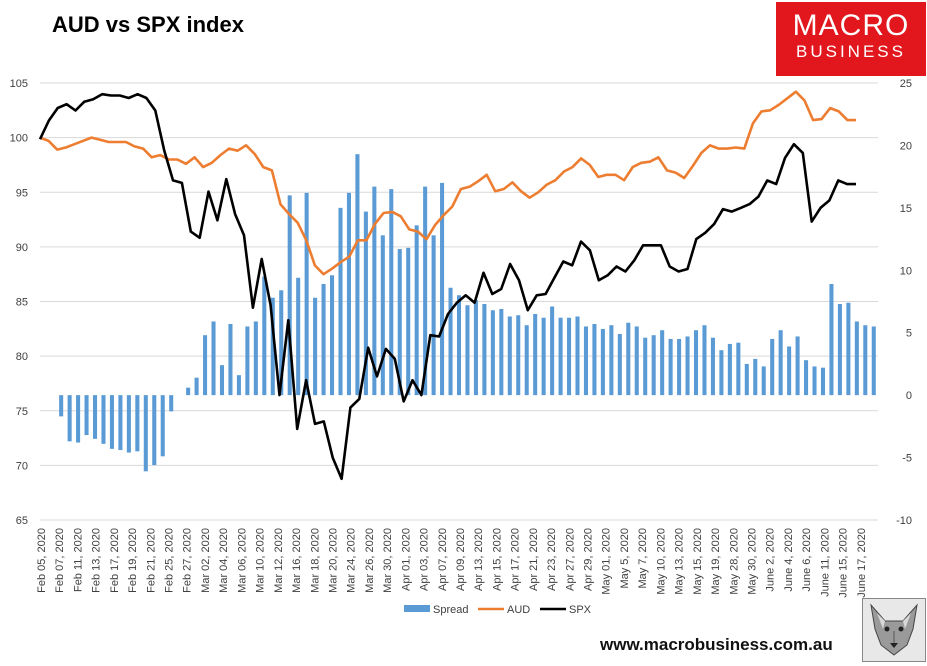  I want to click on left-tick-label: 80, so click(22, 357).